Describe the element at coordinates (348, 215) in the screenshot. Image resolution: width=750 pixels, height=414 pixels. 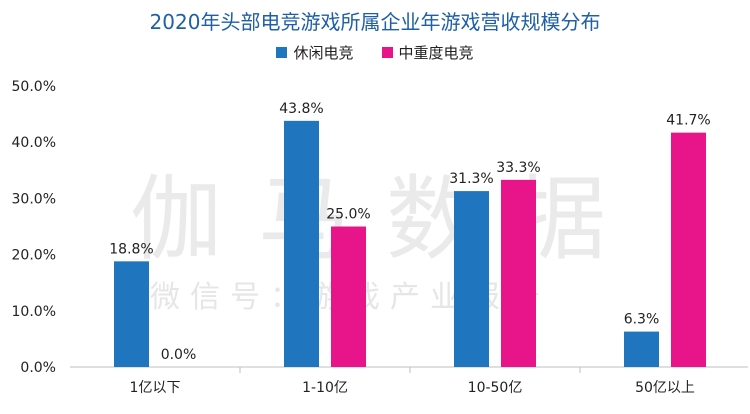
I see `data-label: 25.0%` at that location.